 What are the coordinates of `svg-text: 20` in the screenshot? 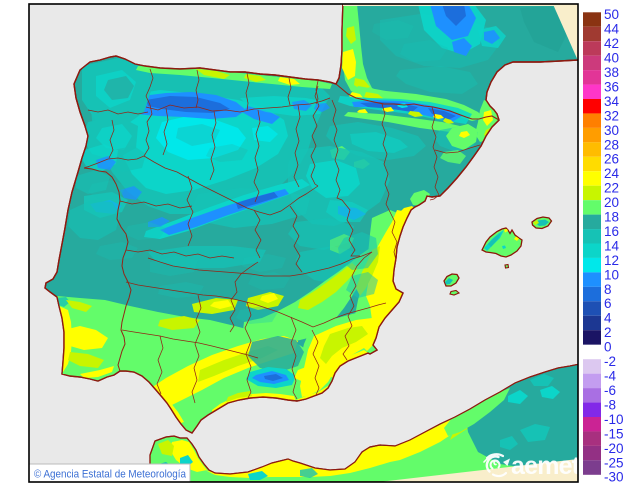 It's located at (611, 202).